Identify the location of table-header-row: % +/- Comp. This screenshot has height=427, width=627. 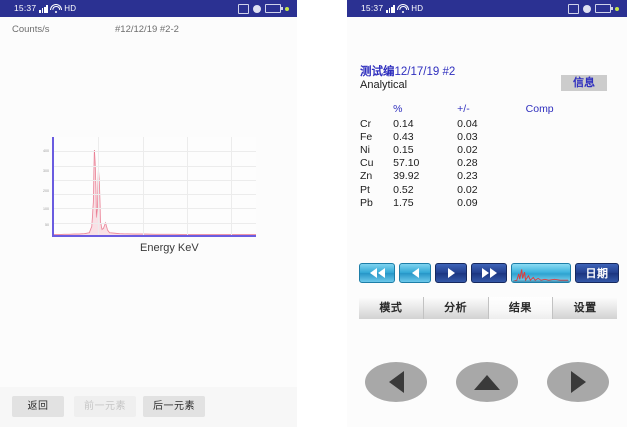
(487, 110).